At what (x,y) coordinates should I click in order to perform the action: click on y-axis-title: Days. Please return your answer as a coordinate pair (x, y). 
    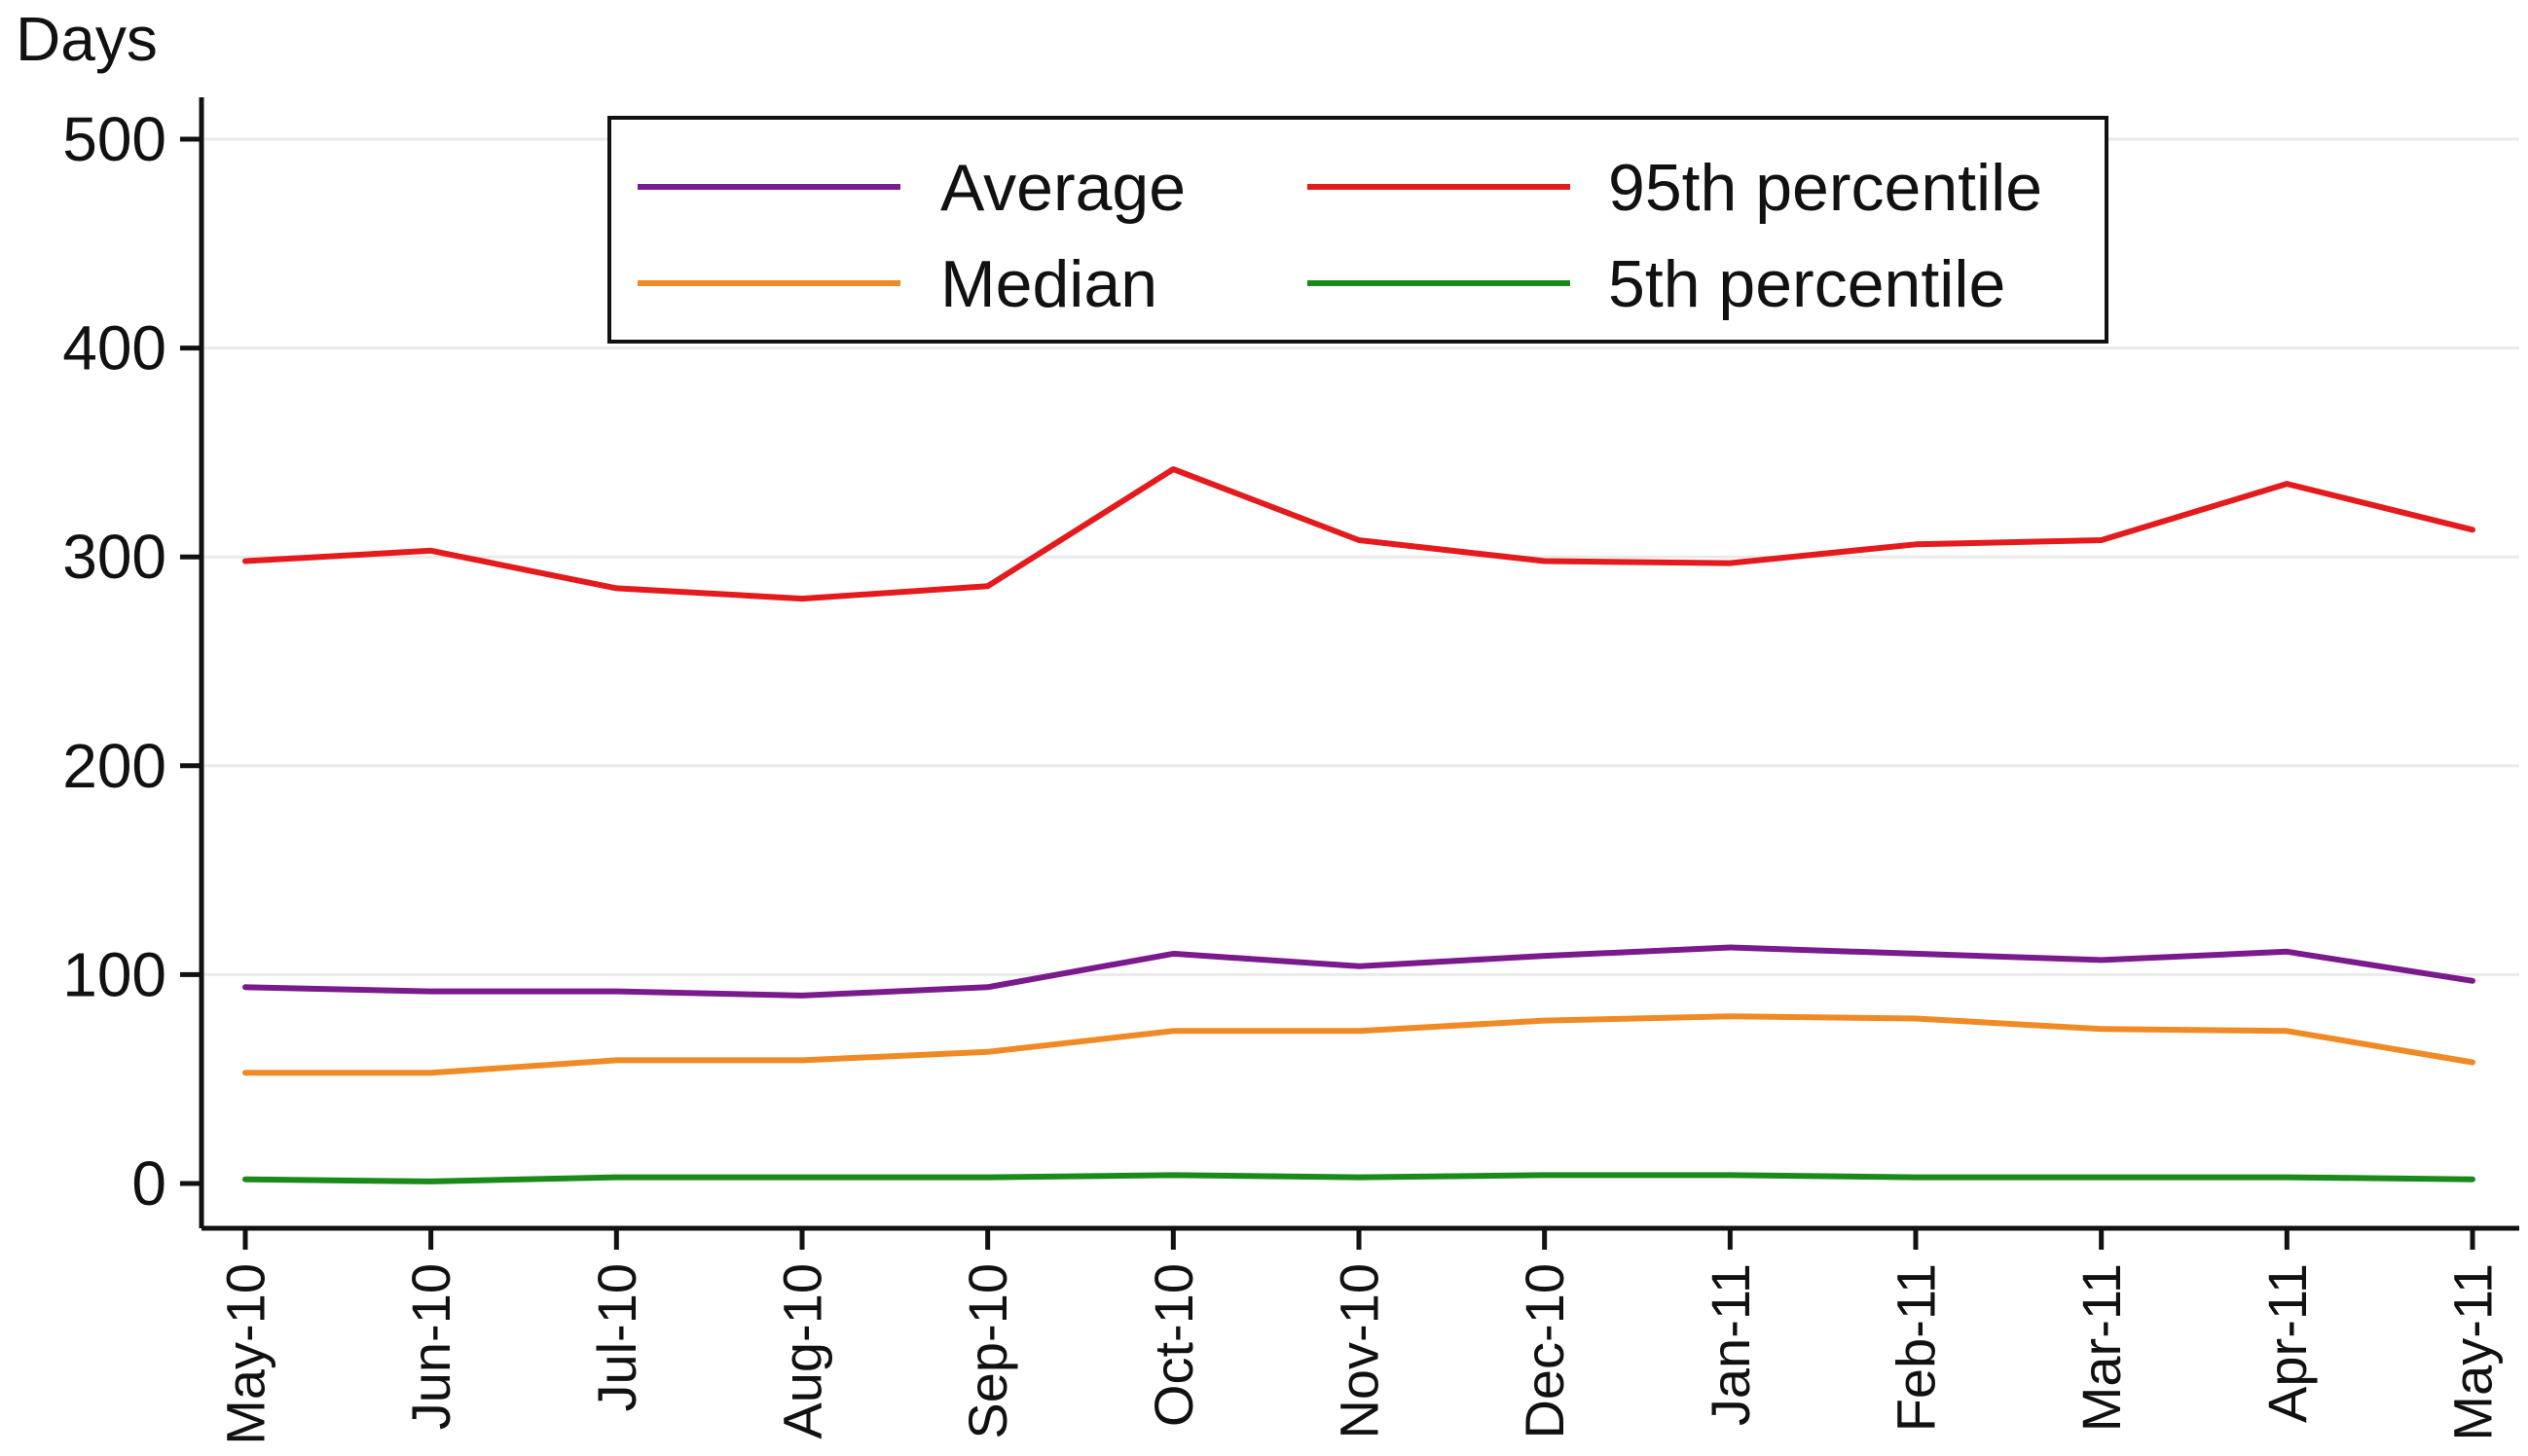
    Looking at the image, I should click on (87, 39).